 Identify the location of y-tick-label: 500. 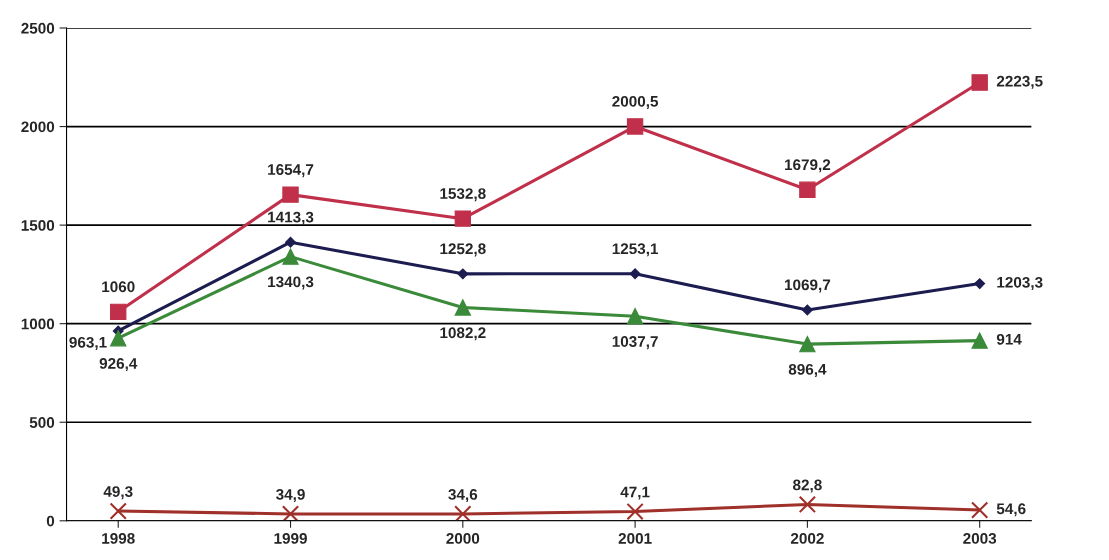
(42, 422).